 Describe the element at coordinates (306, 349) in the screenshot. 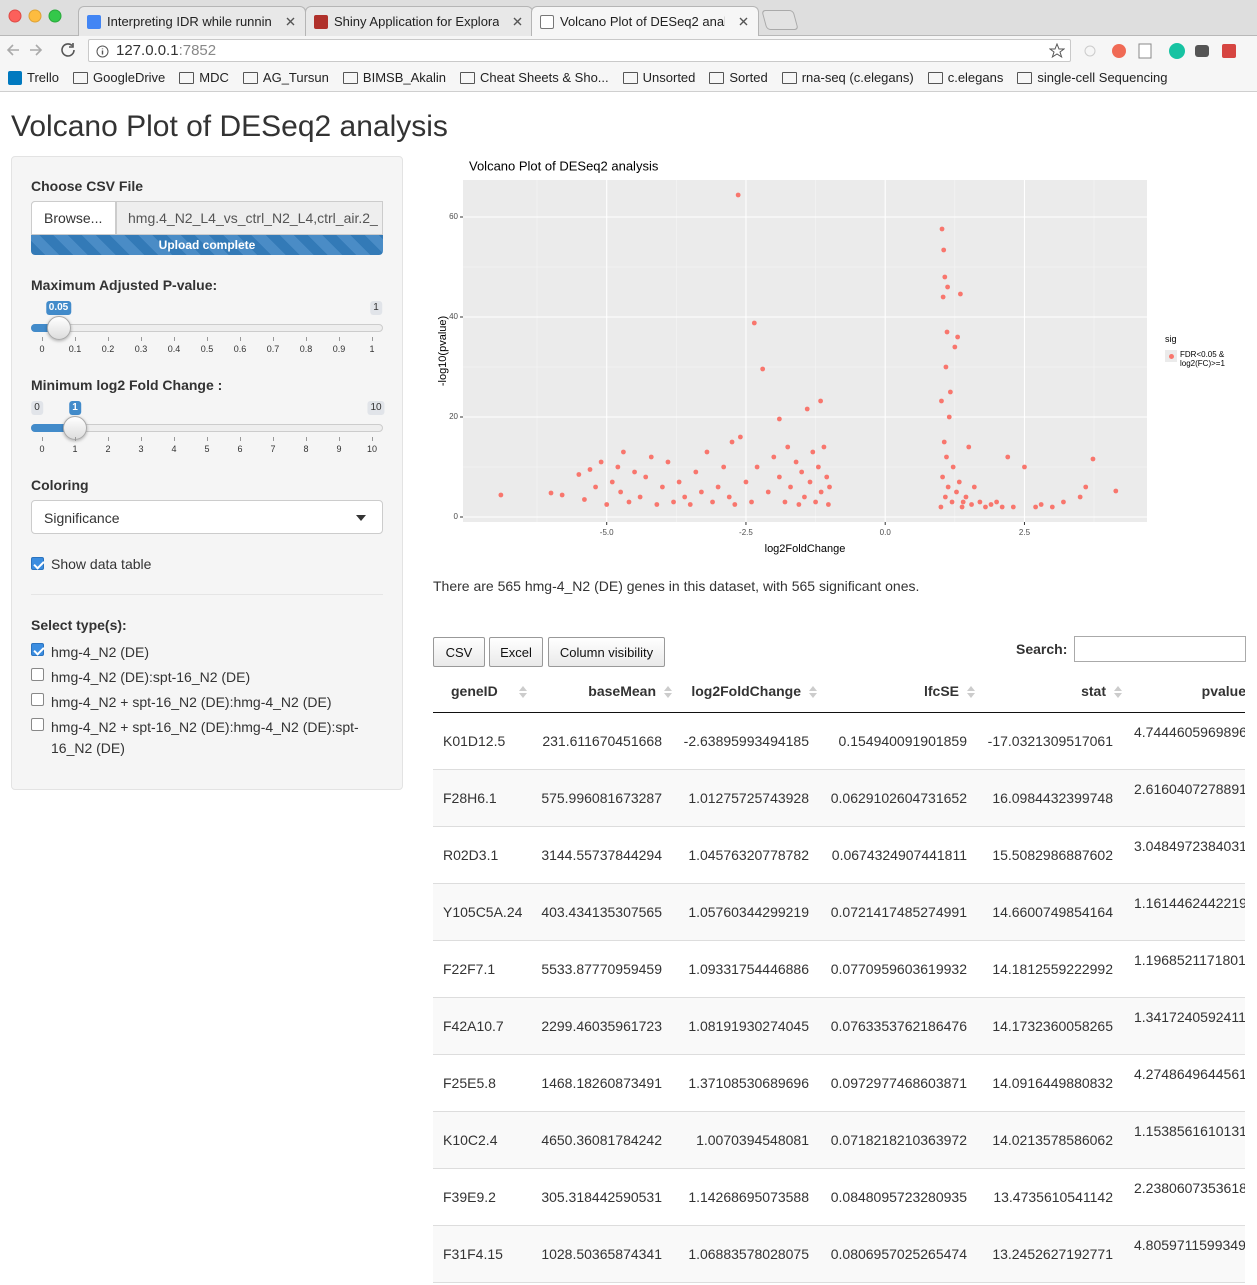

I see `slider-tick-label: 0.8` at that location.